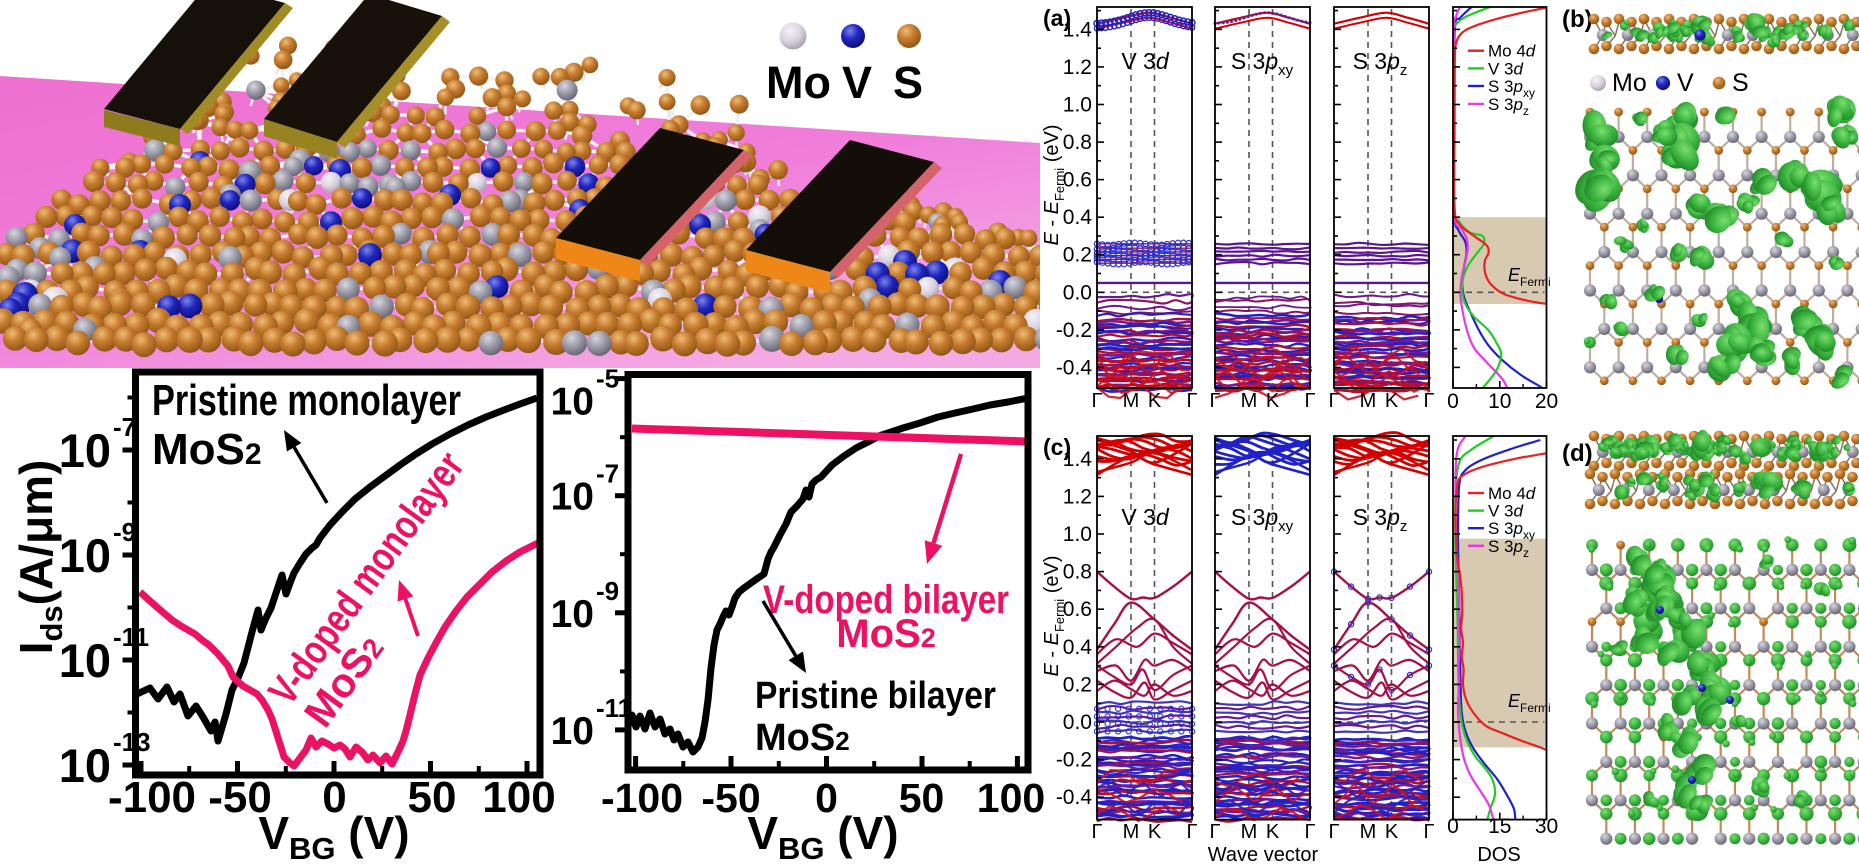 This screenshot has width=1859, height=867. I want to click on svg-text: 0.0, so click(1077, 722).